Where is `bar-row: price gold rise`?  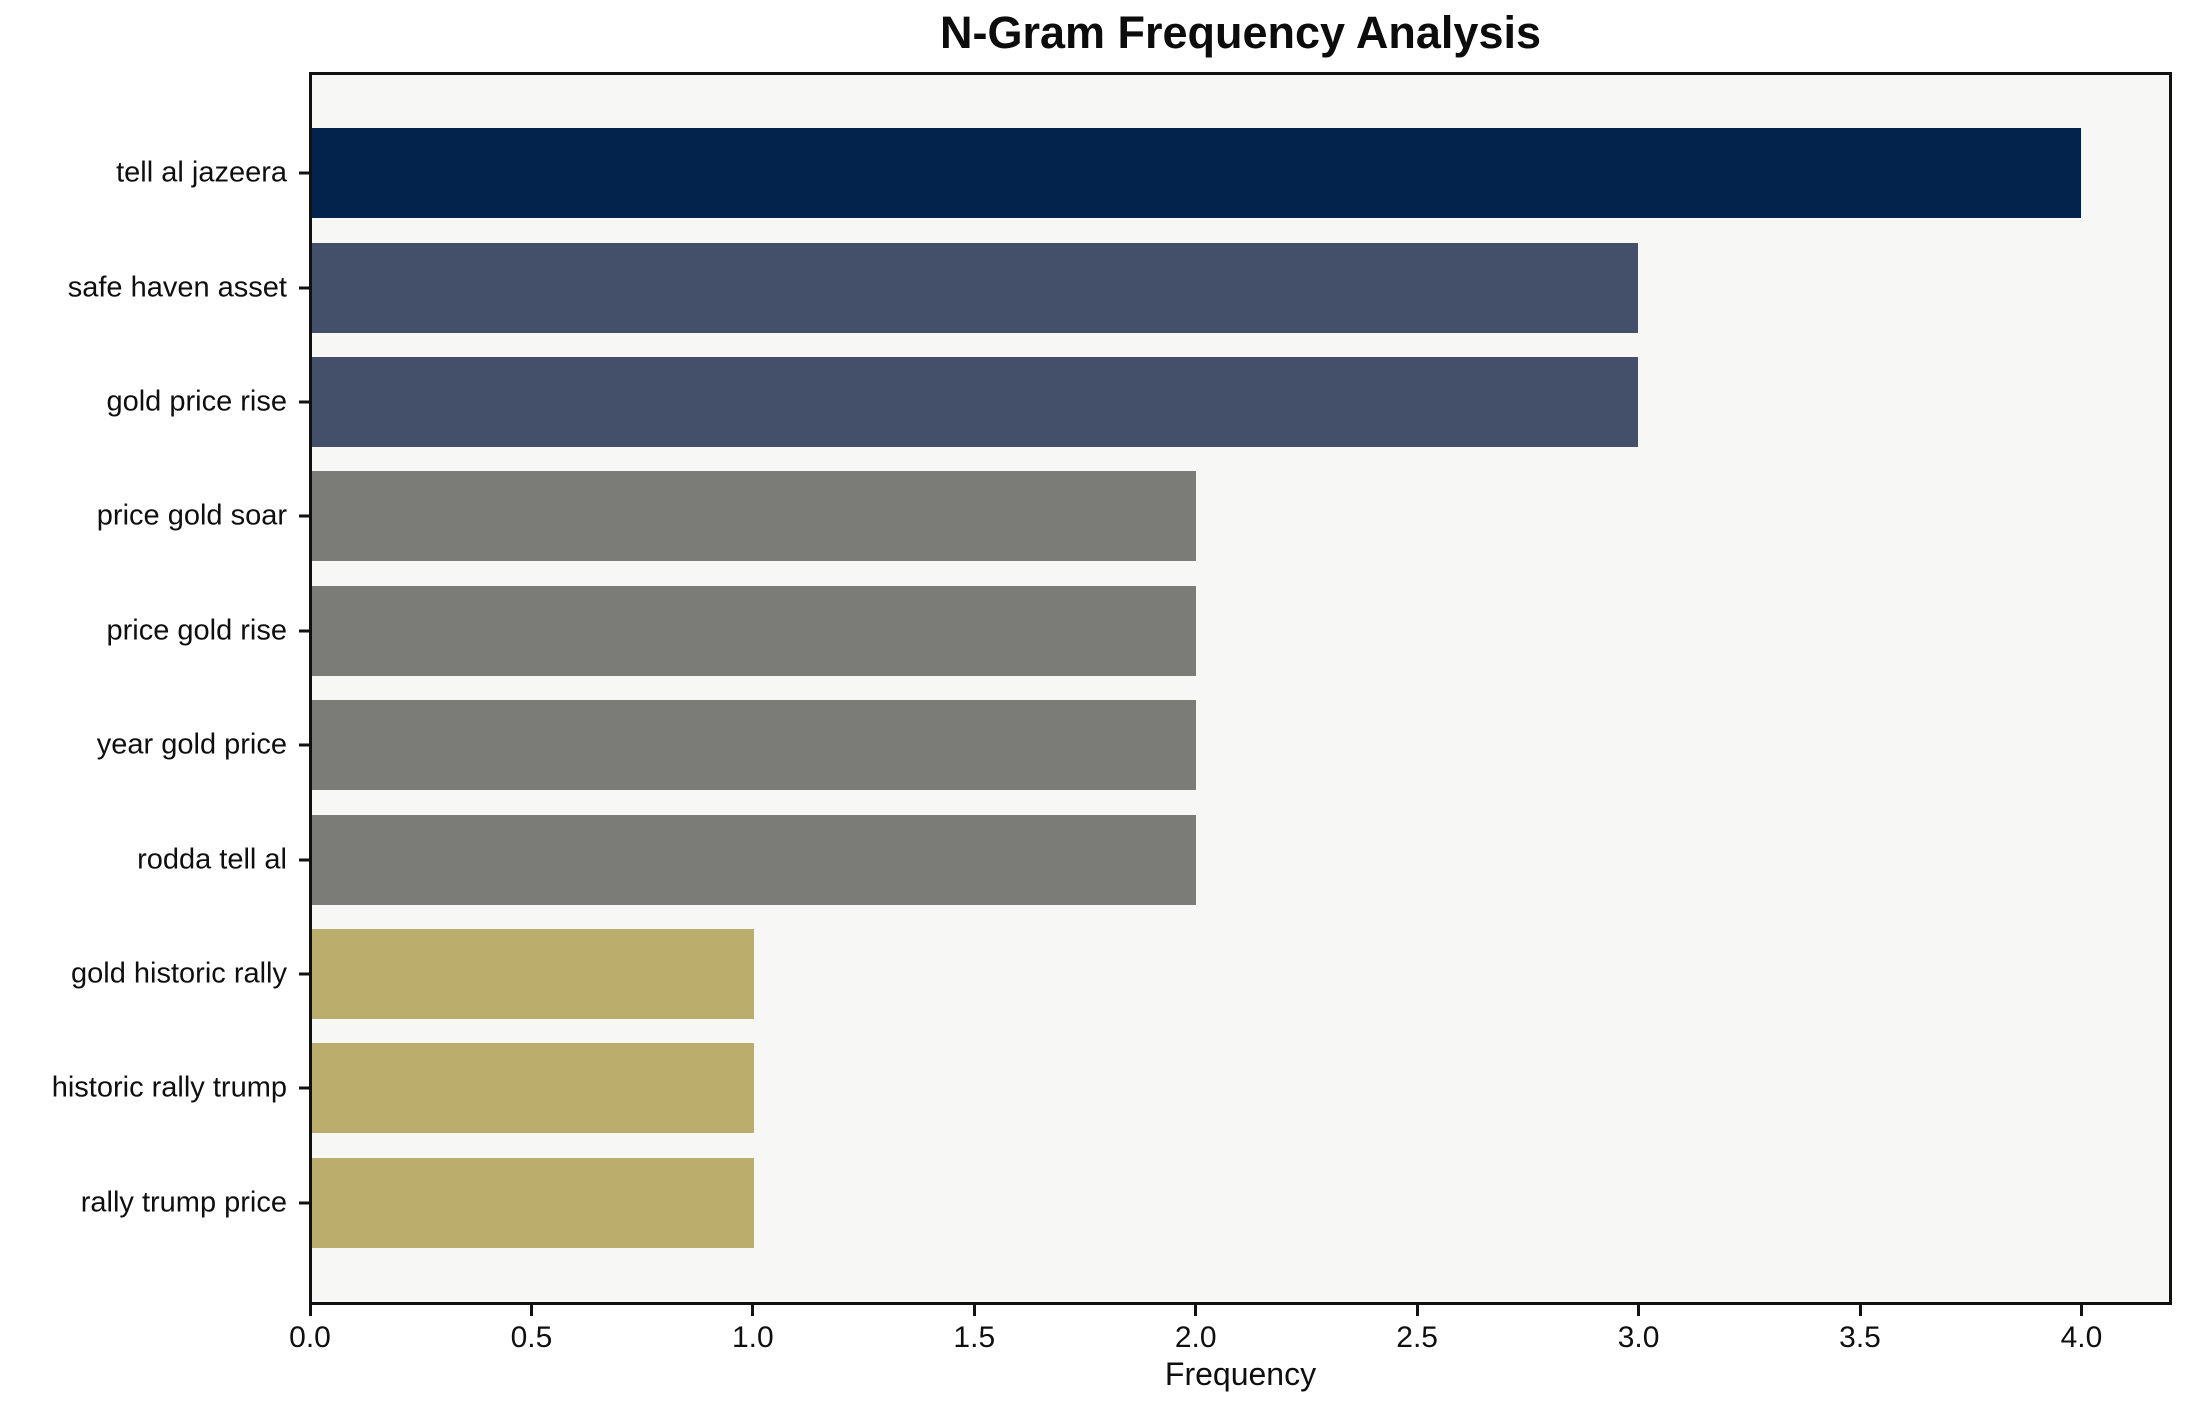
bar-row: price gold rise is located at coordinates (1137, 631).